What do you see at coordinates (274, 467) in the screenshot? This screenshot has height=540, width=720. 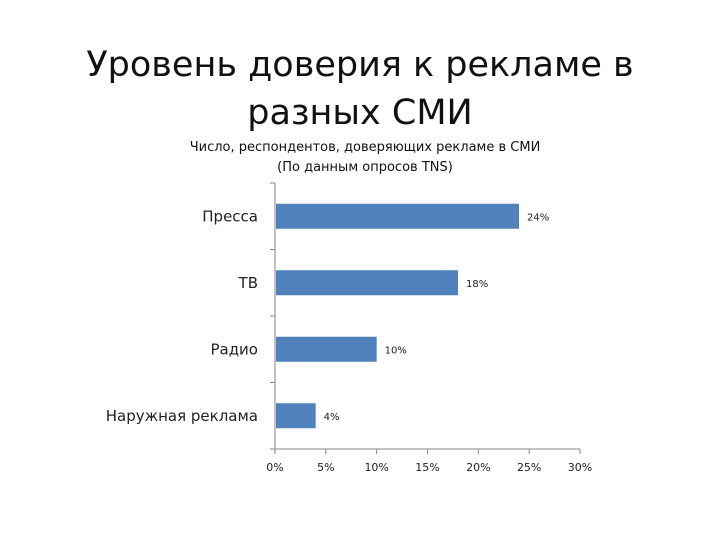 I see `x-tick-label: 0%` at bounding box center [274, 467].